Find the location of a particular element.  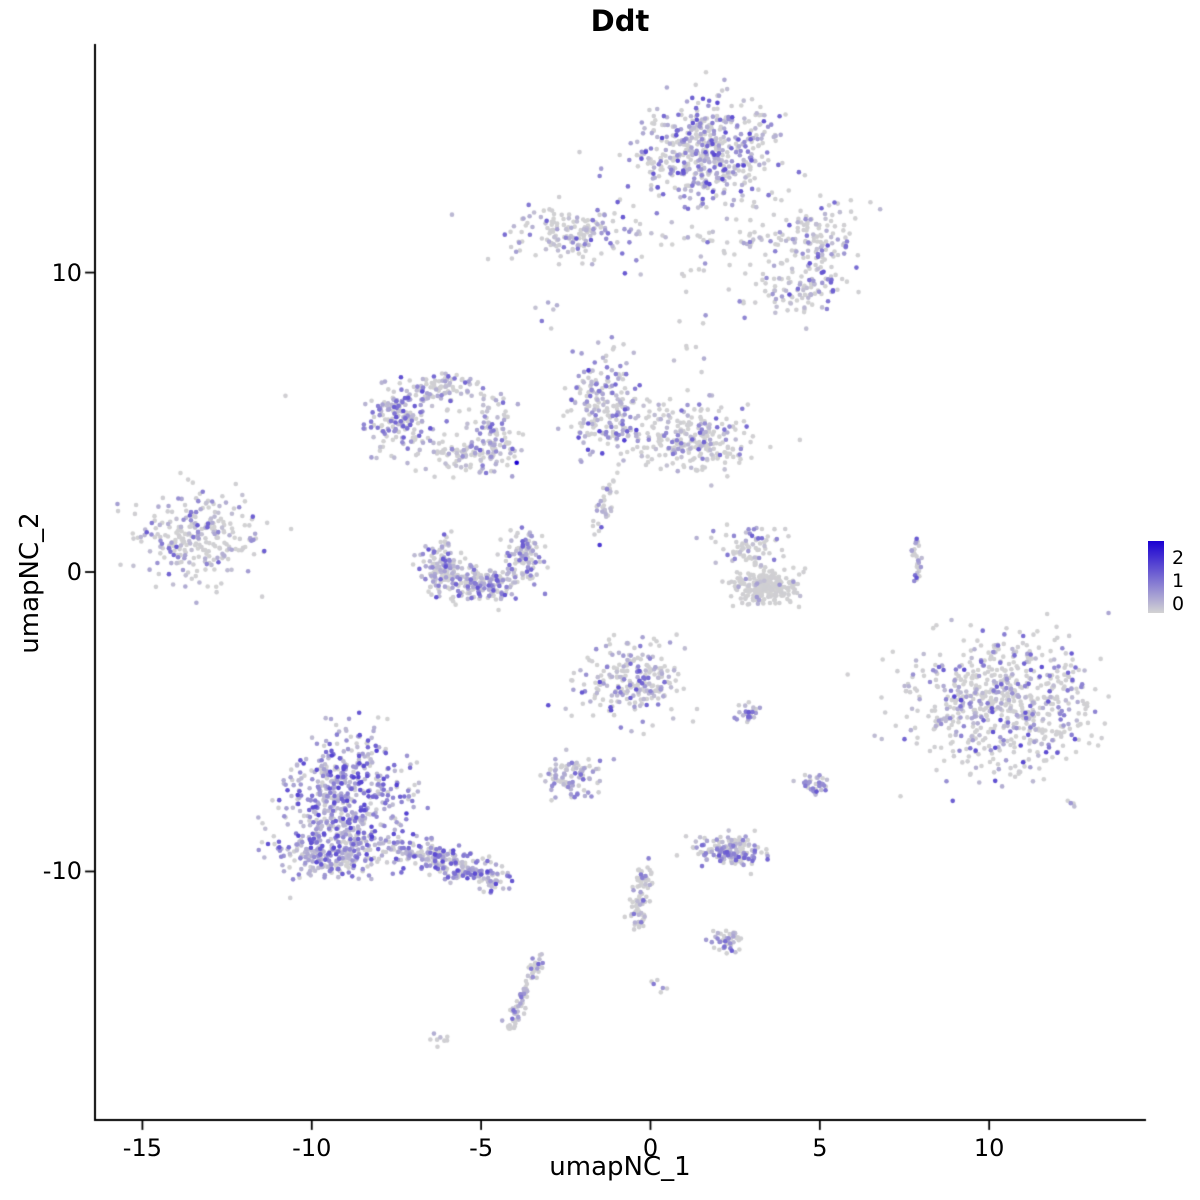

legend-value-label: 0 is located at coordinates (1178, 604).